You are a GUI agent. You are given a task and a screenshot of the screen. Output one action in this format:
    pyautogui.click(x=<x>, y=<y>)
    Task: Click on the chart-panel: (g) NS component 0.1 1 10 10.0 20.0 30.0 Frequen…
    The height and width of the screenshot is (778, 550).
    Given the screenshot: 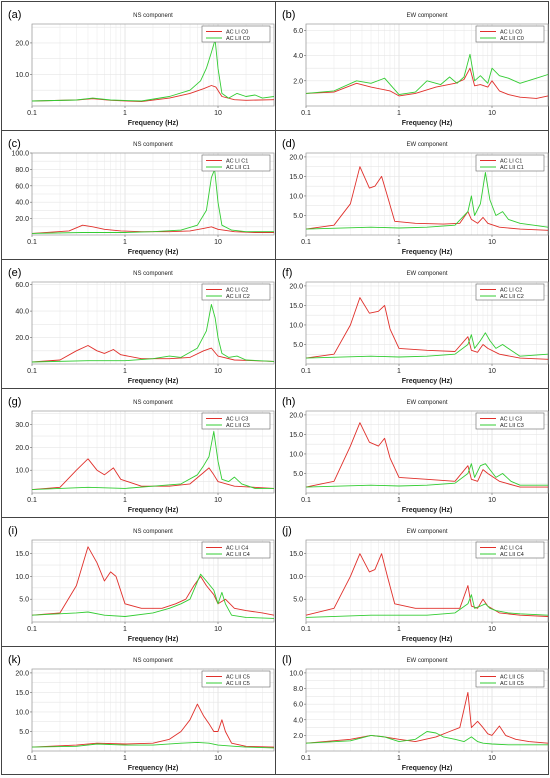 What is the action you would take?
    pyautogui.click(x=138, y=453)
    